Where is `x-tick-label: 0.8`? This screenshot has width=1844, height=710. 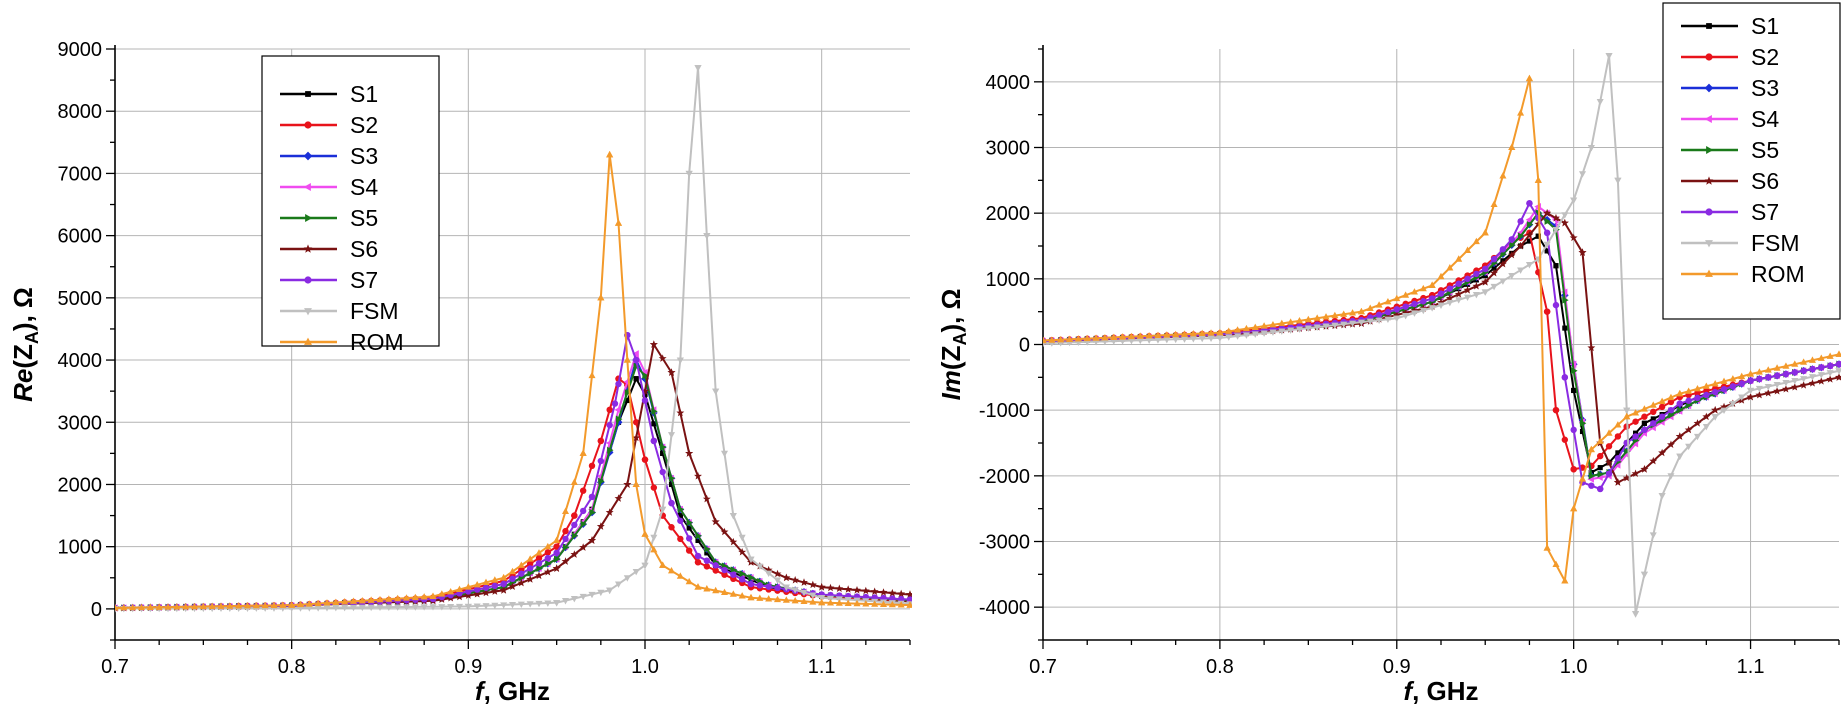
x-tick-label: 0.8 is located at coordinates (1220, 667).